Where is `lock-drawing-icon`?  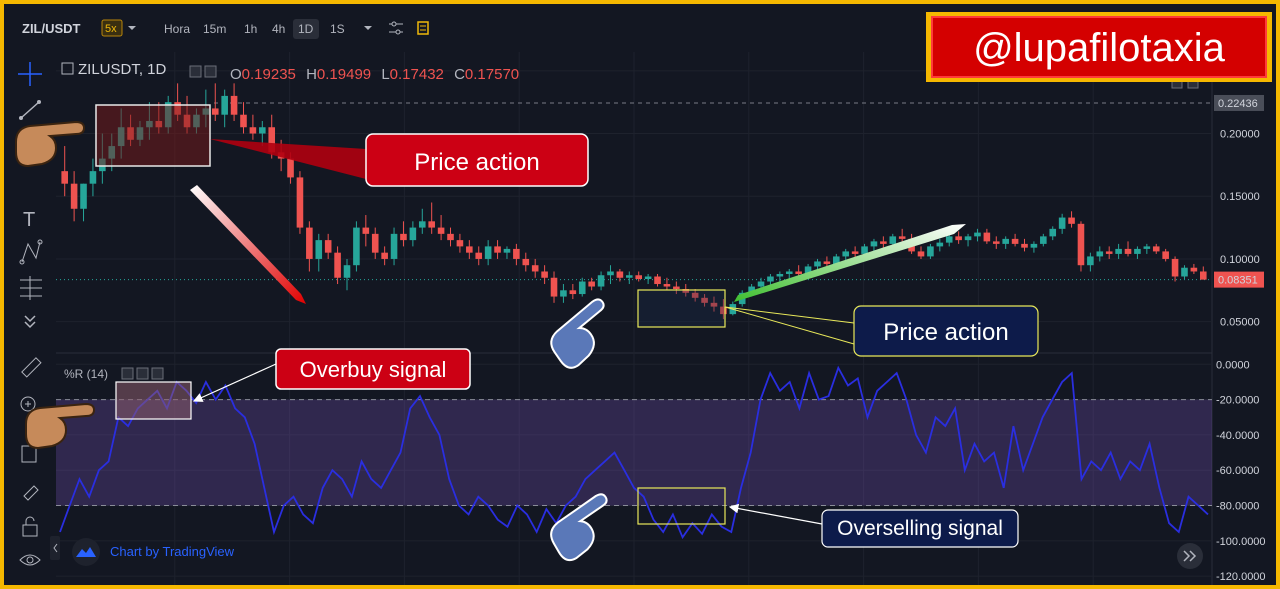
lock-drawing-icon is located at coordinates (31, 493).